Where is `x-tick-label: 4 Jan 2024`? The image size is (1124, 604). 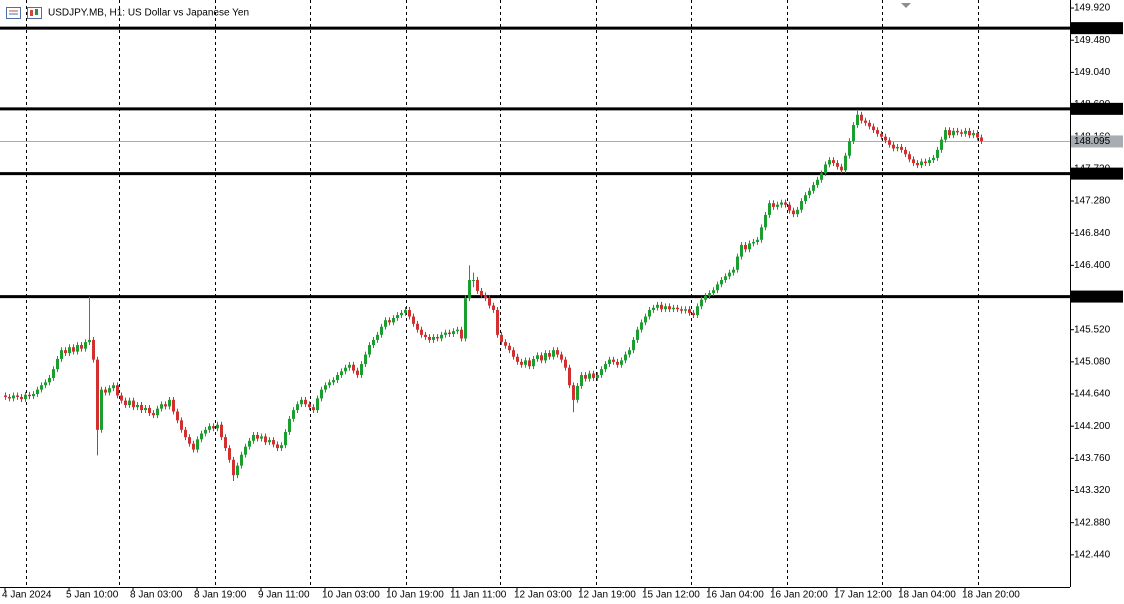
x-tick-label: 4 Jan 2024 is located at coordinates (27, 595).